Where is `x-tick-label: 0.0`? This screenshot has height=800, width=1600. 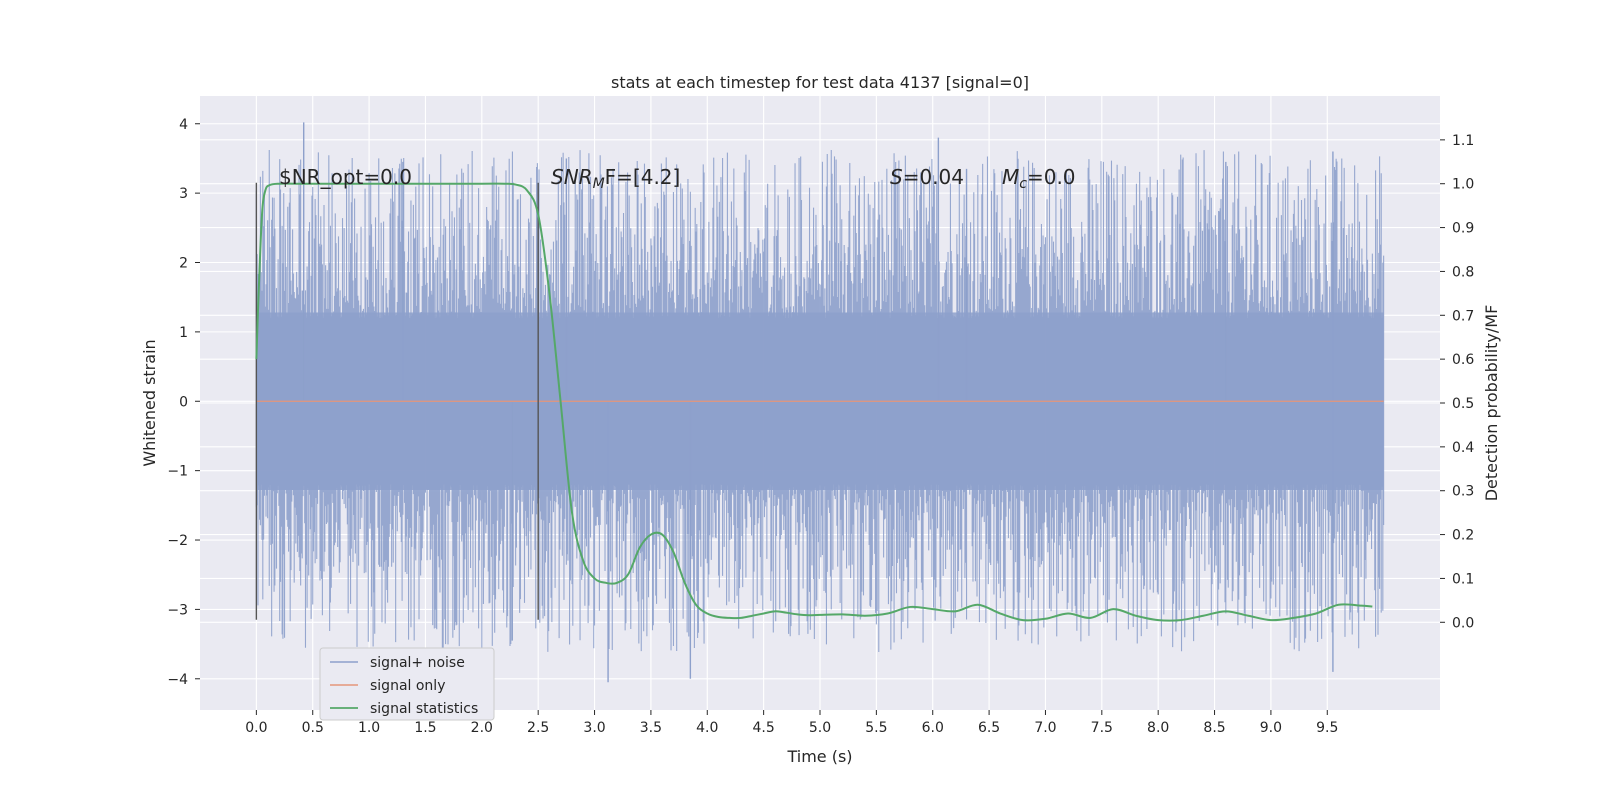 x-tick-label: 0.0 is located at coordinates (256, 728).